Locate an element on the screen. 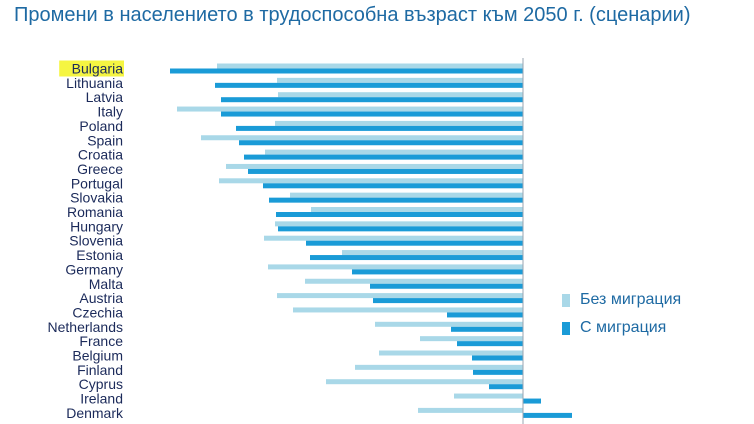 The height and width of the screenshot is (424, 754). bar-no-migration-netherlands is located at coordinates (449, 324).